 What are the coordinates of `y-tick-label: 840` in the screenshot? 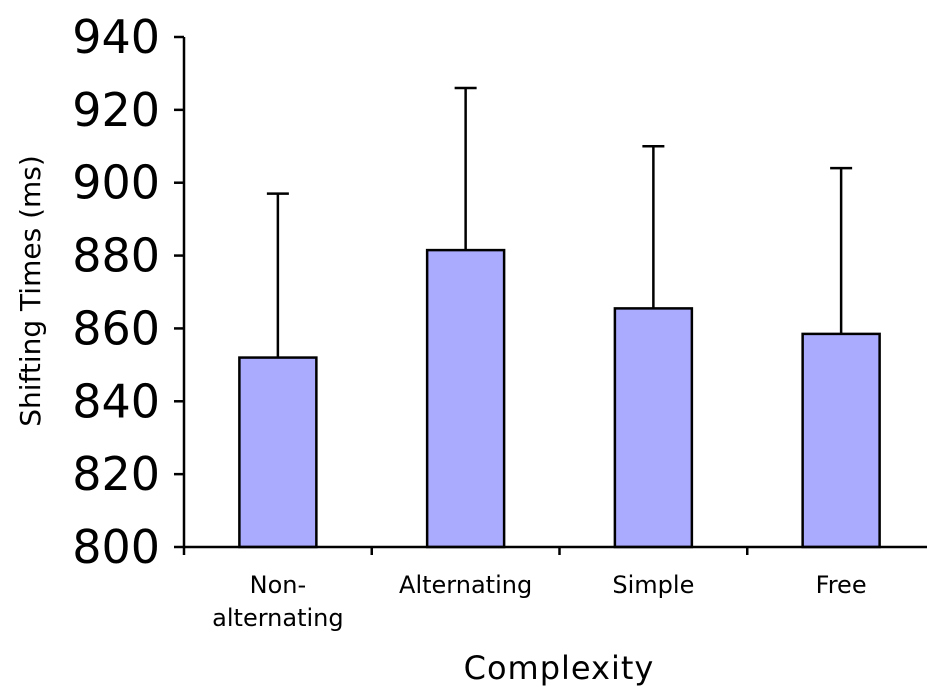 It's located at (116, 401).